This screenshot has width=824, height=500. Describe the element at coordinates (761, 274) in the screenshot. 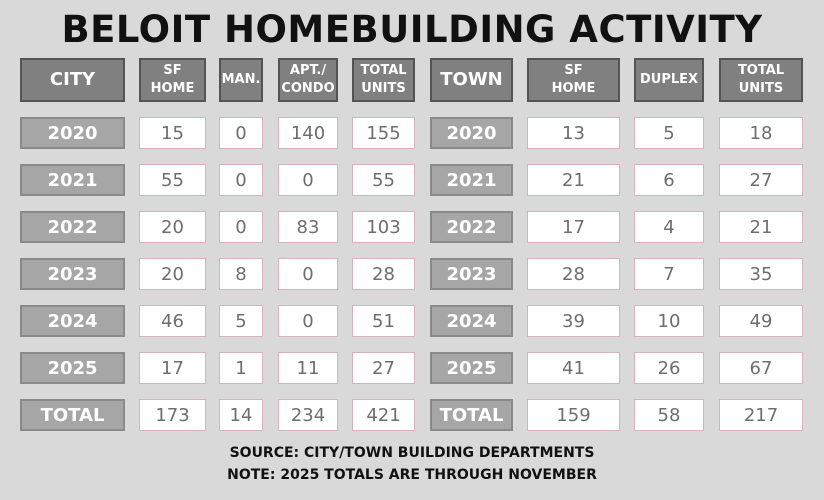

I see `town-cell: 35` at that location.